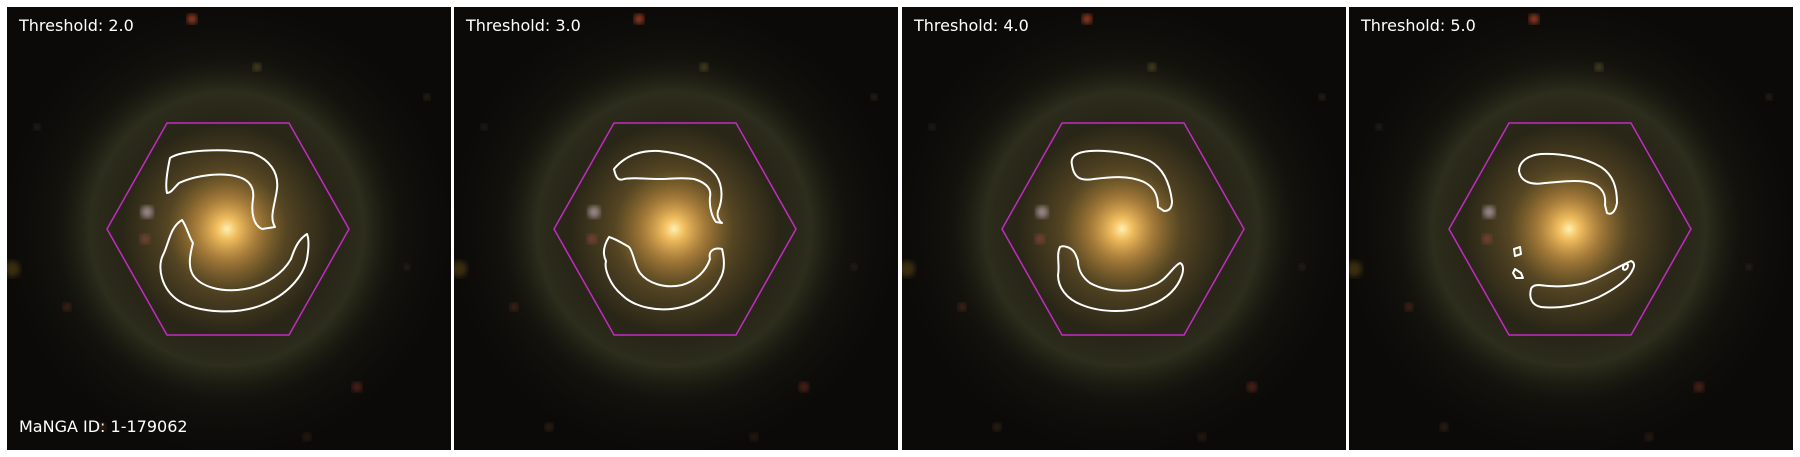 The width and height of the screenshot is (1800, 457). I want to click on threshold-label: Threshold: 3.0, so click(523, 25).